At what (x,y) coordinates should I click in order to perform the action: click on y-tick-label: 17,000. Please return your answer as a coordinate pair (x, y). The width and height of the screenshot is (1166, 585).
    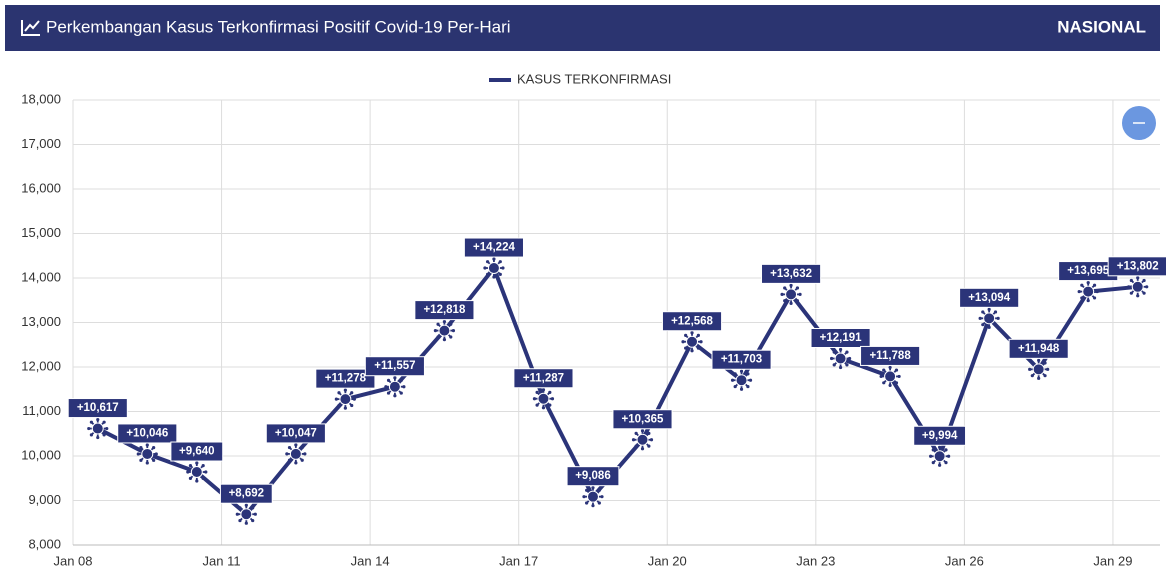
    Looking at the image, I should click on (41, 143).